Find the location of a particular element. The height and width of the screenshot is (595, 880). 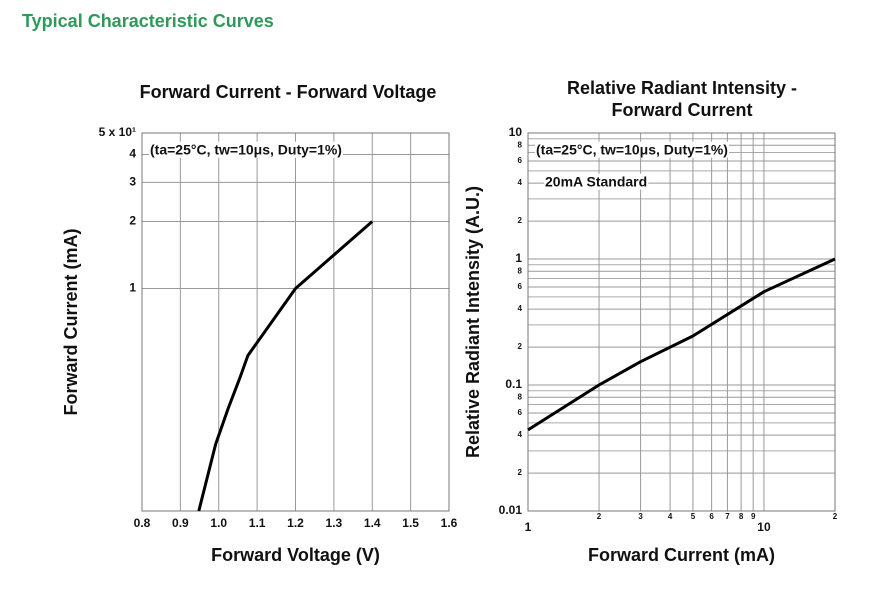

x-axis-label: Forward Current (mA) is located at coordinates (681, 555).